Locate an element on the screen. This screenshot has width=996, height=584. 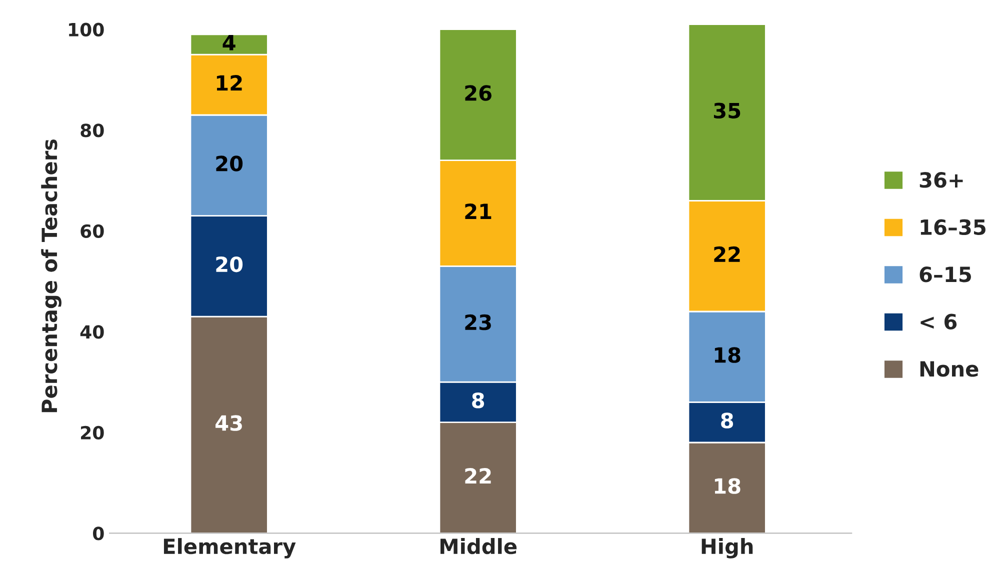
x-tick-label: Elementary is located at coordinates (230, 548).